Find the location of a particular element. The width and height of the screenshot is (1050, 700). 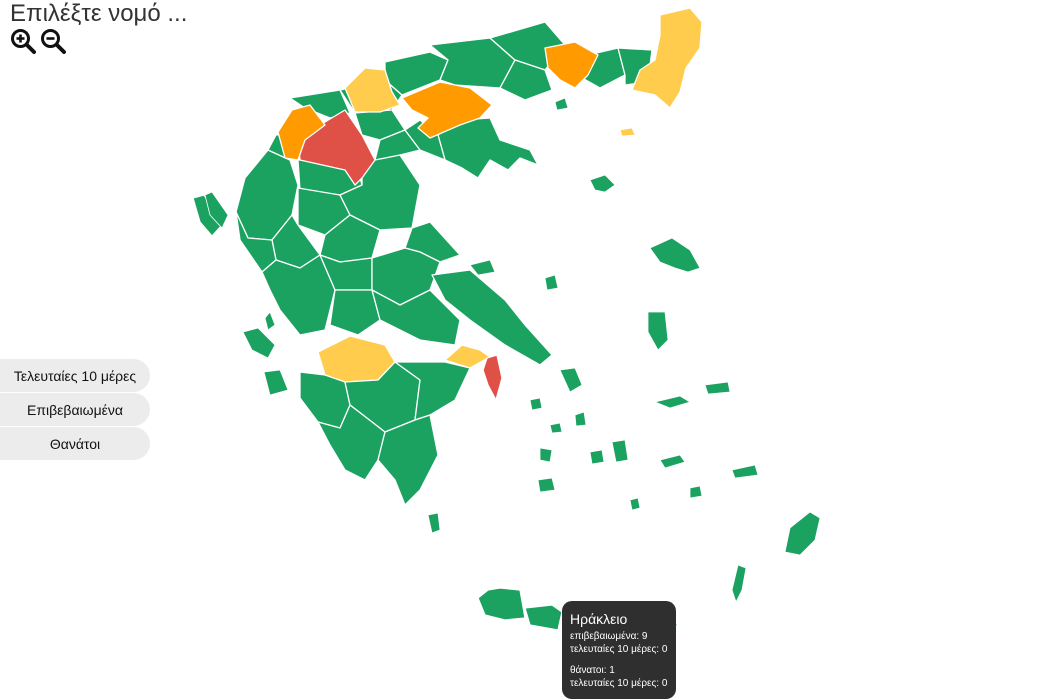

region-evia is located at coordinates (492, 317).